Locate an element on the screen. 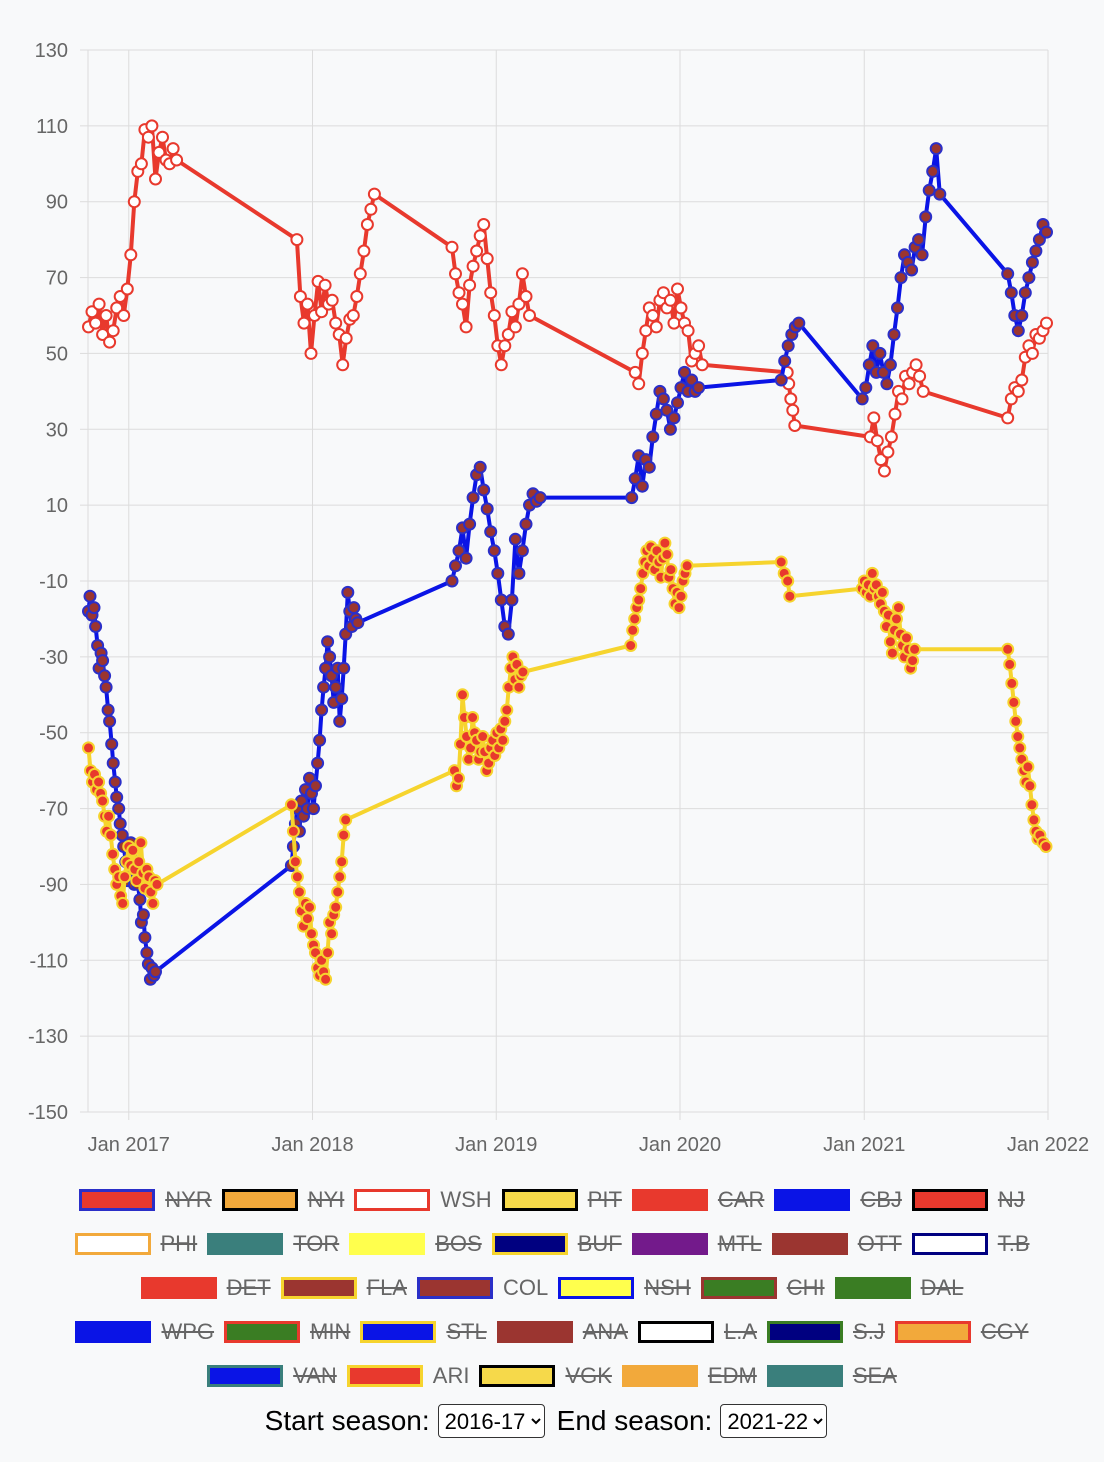  legend-item-bos: BOS is located at coordinates (415, 1244).